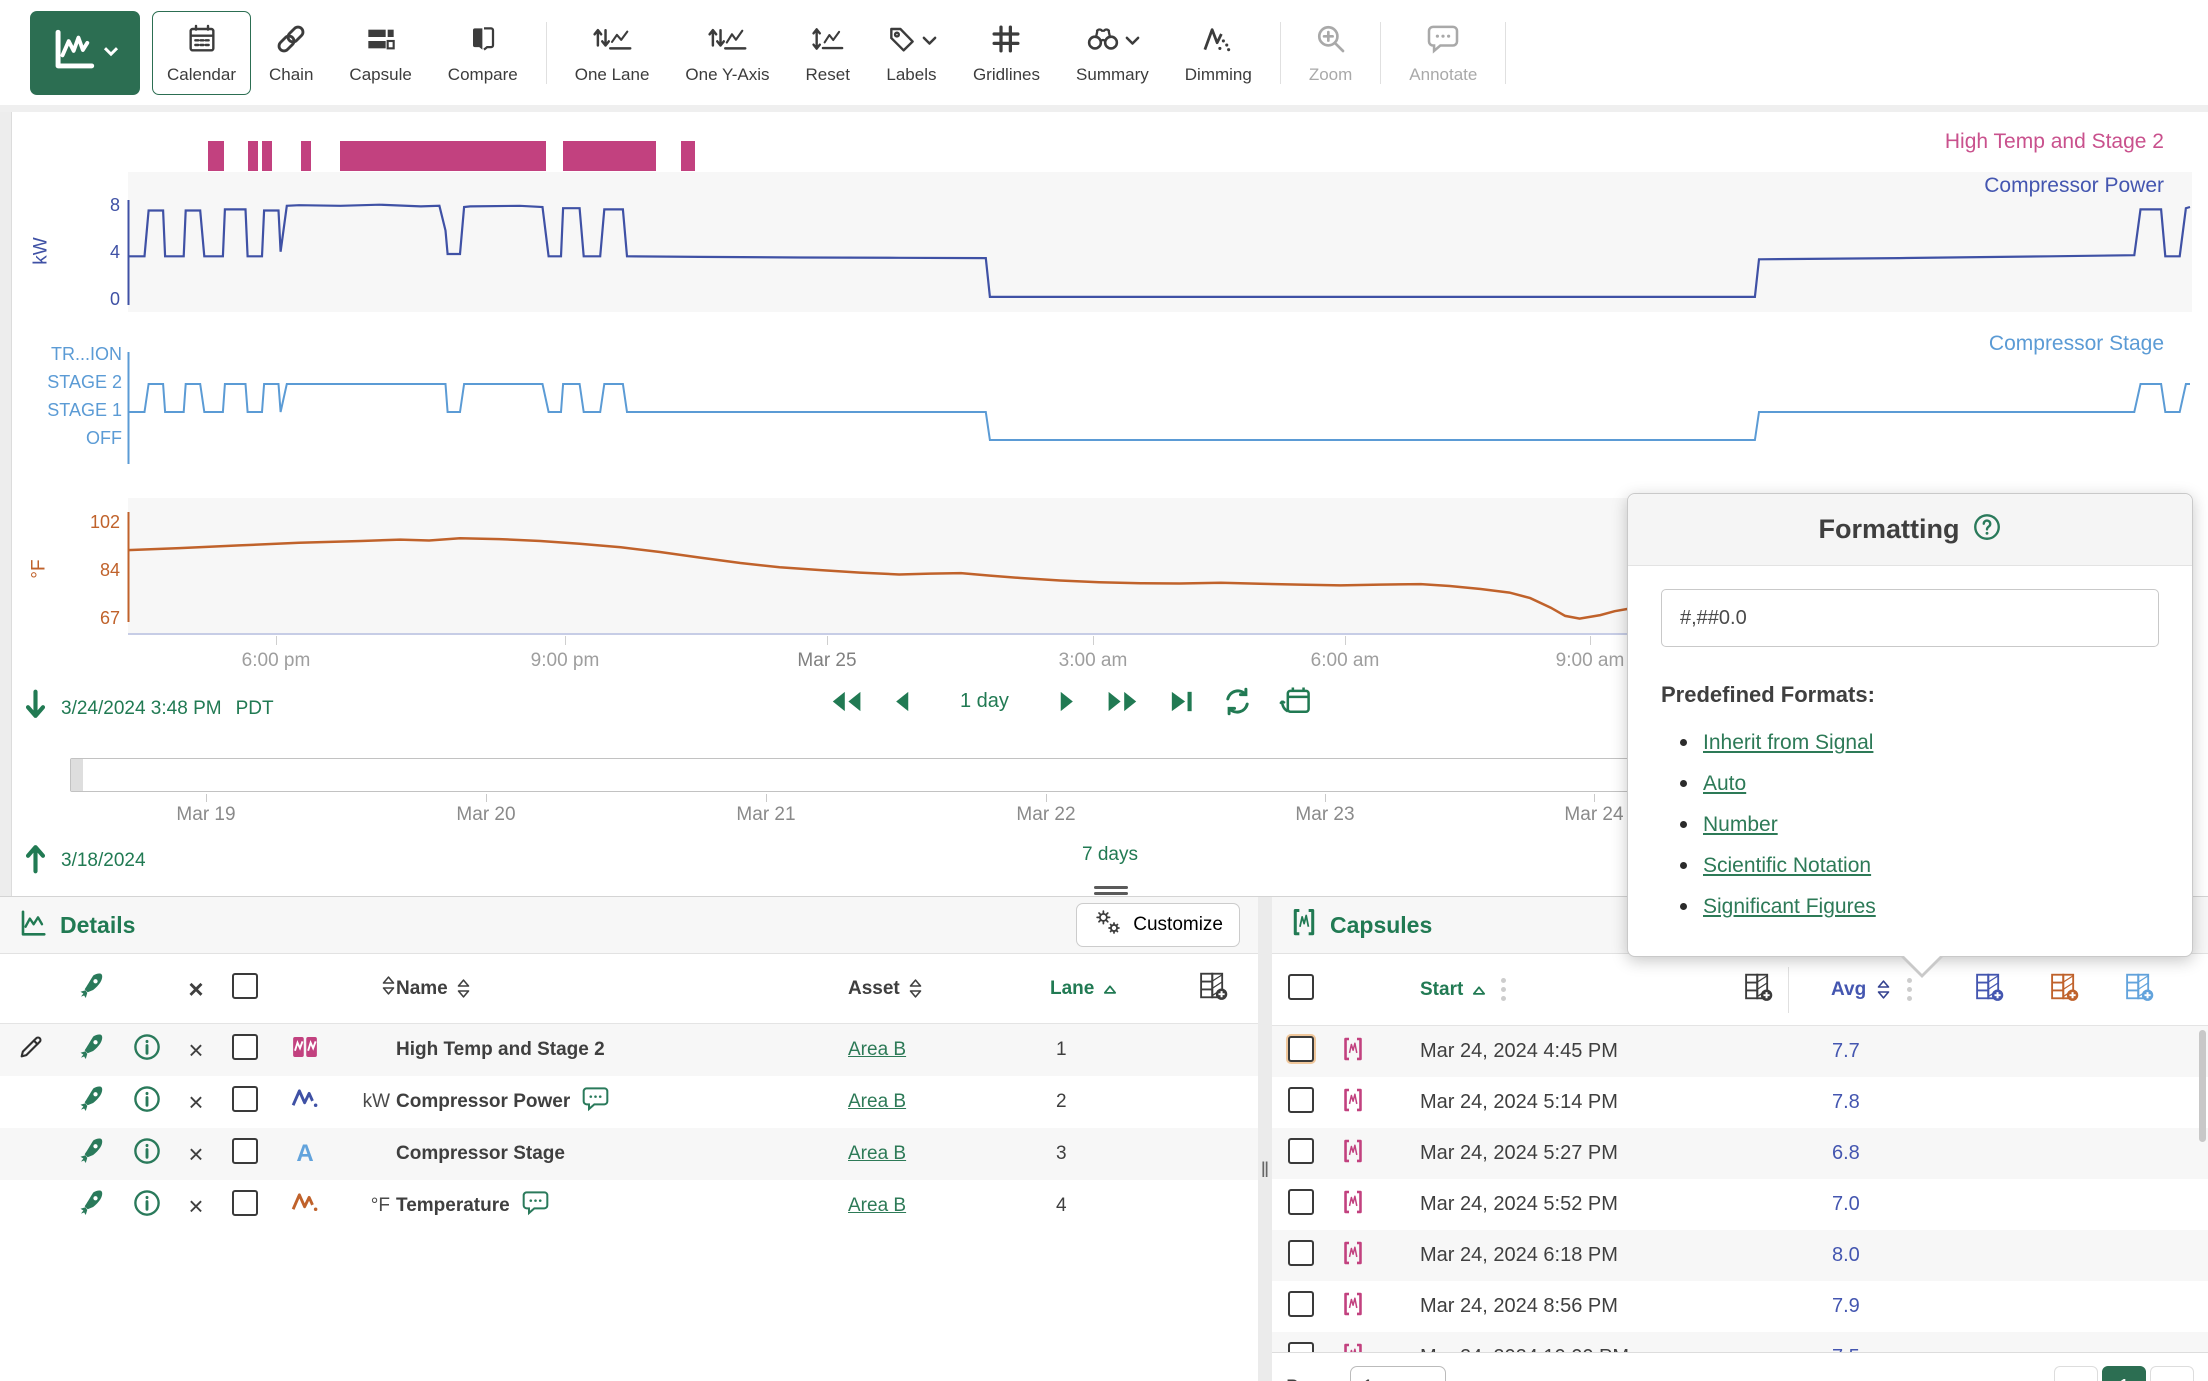  Describe the element at coordinates (35, 708) in the screenshot. I see `arrow-down-icon` at that location.